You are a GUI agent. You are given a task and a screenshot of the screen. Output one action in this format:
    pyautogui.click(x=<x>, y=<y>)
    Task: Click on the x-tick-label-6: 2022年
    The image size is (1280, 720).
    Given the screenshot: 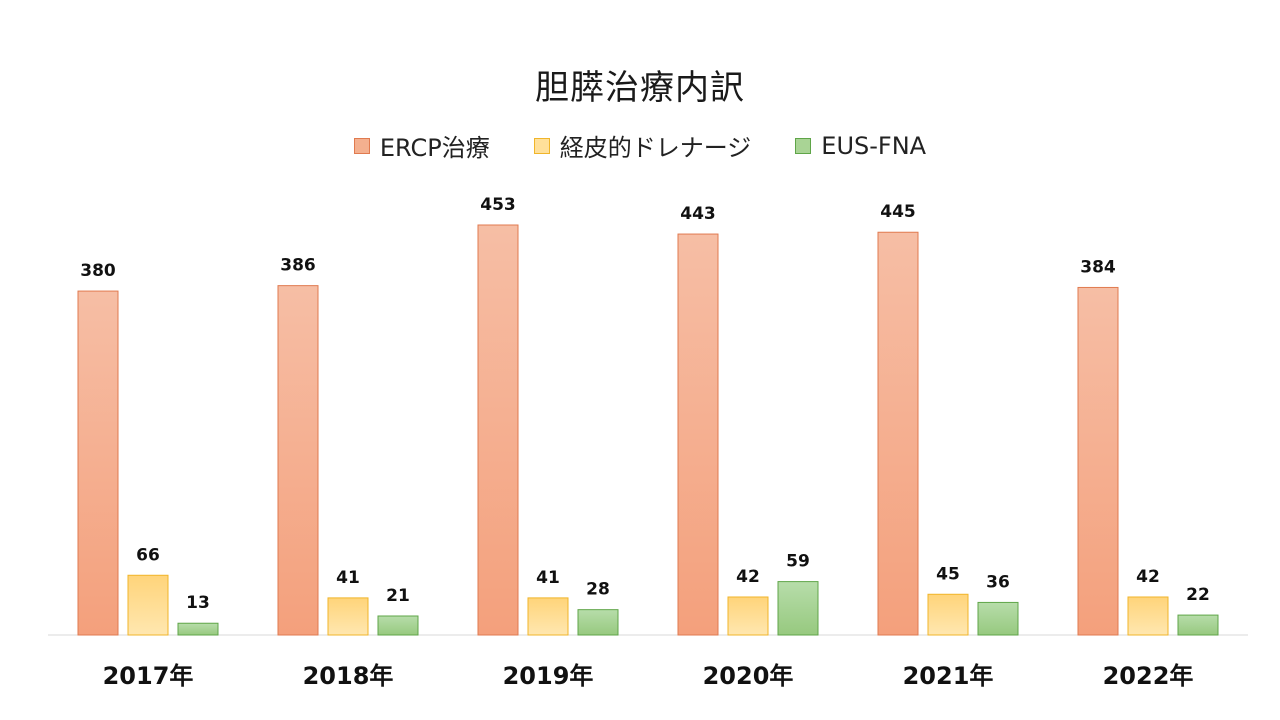 What is the action you would take?
    pyautogui.click(x=1148, y=676)
    